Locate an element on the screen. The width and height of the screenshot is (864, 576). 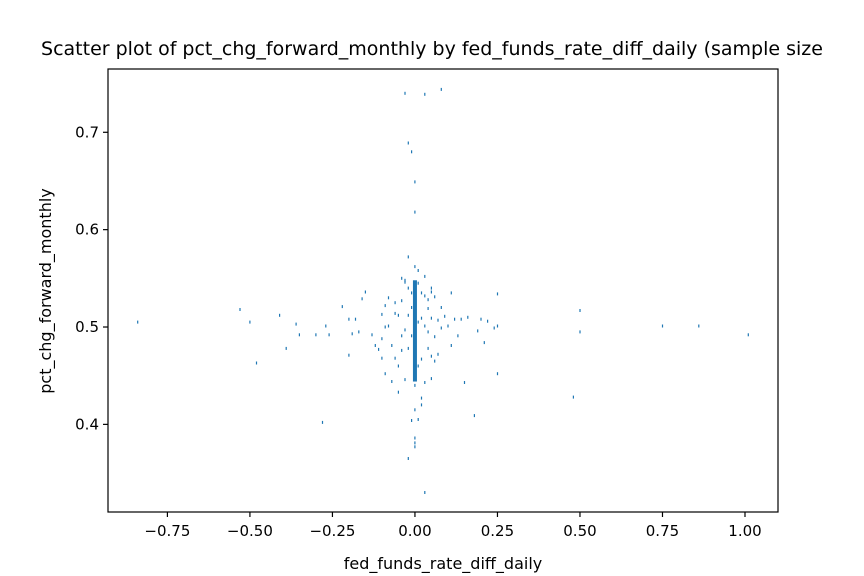
y-tick-label: 0.5 is located at coordinates (87, 327).